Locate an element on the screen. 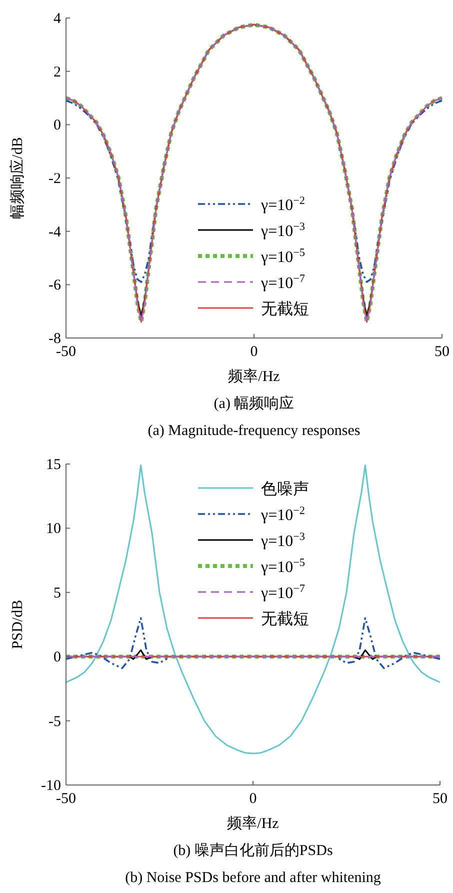 This screenshot has height=893, width=453. y-tick-label: -10 is located at coordinates (51, 786).